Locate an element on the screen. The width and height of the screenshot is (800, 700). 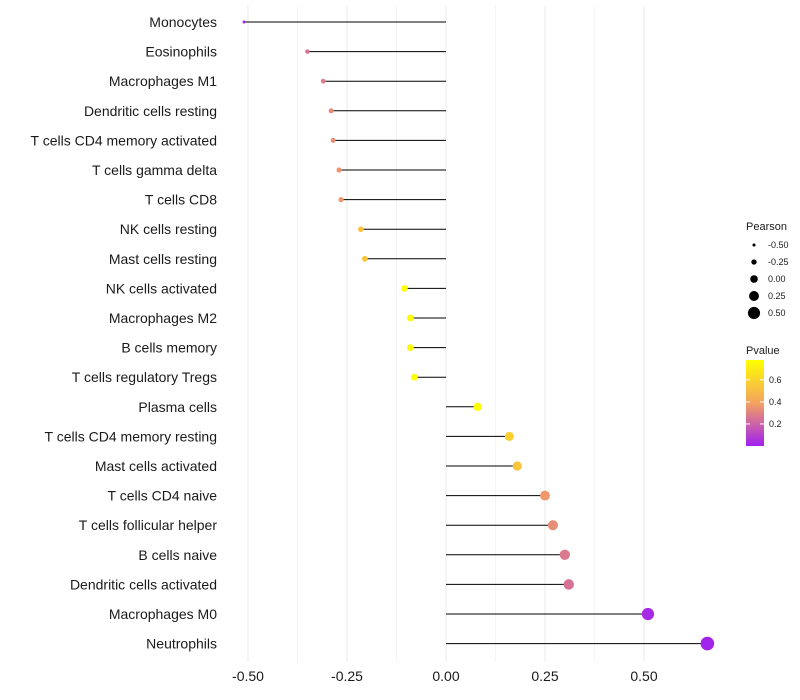
x-tick-label: -0.50 is located at coordinates (248, 676).